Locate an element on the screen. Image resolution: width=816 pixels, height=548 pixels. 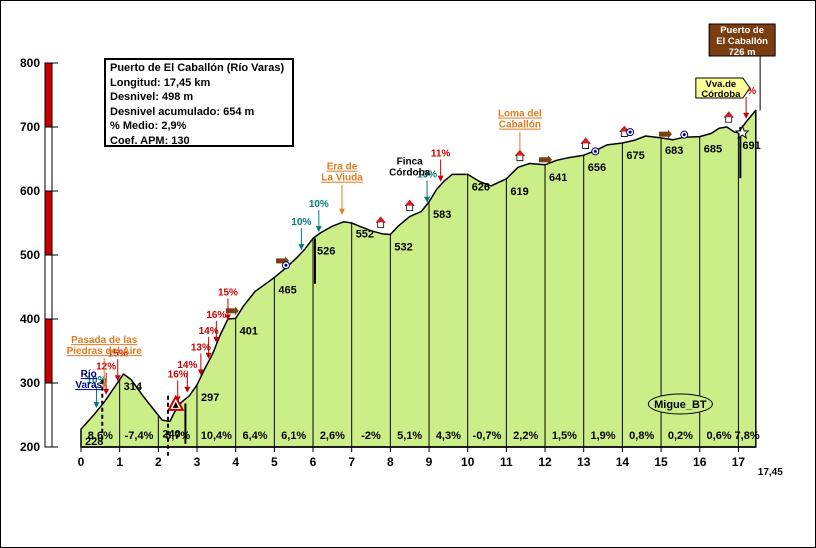
x-tick-label: 3 is located at coordinates (197, 462).